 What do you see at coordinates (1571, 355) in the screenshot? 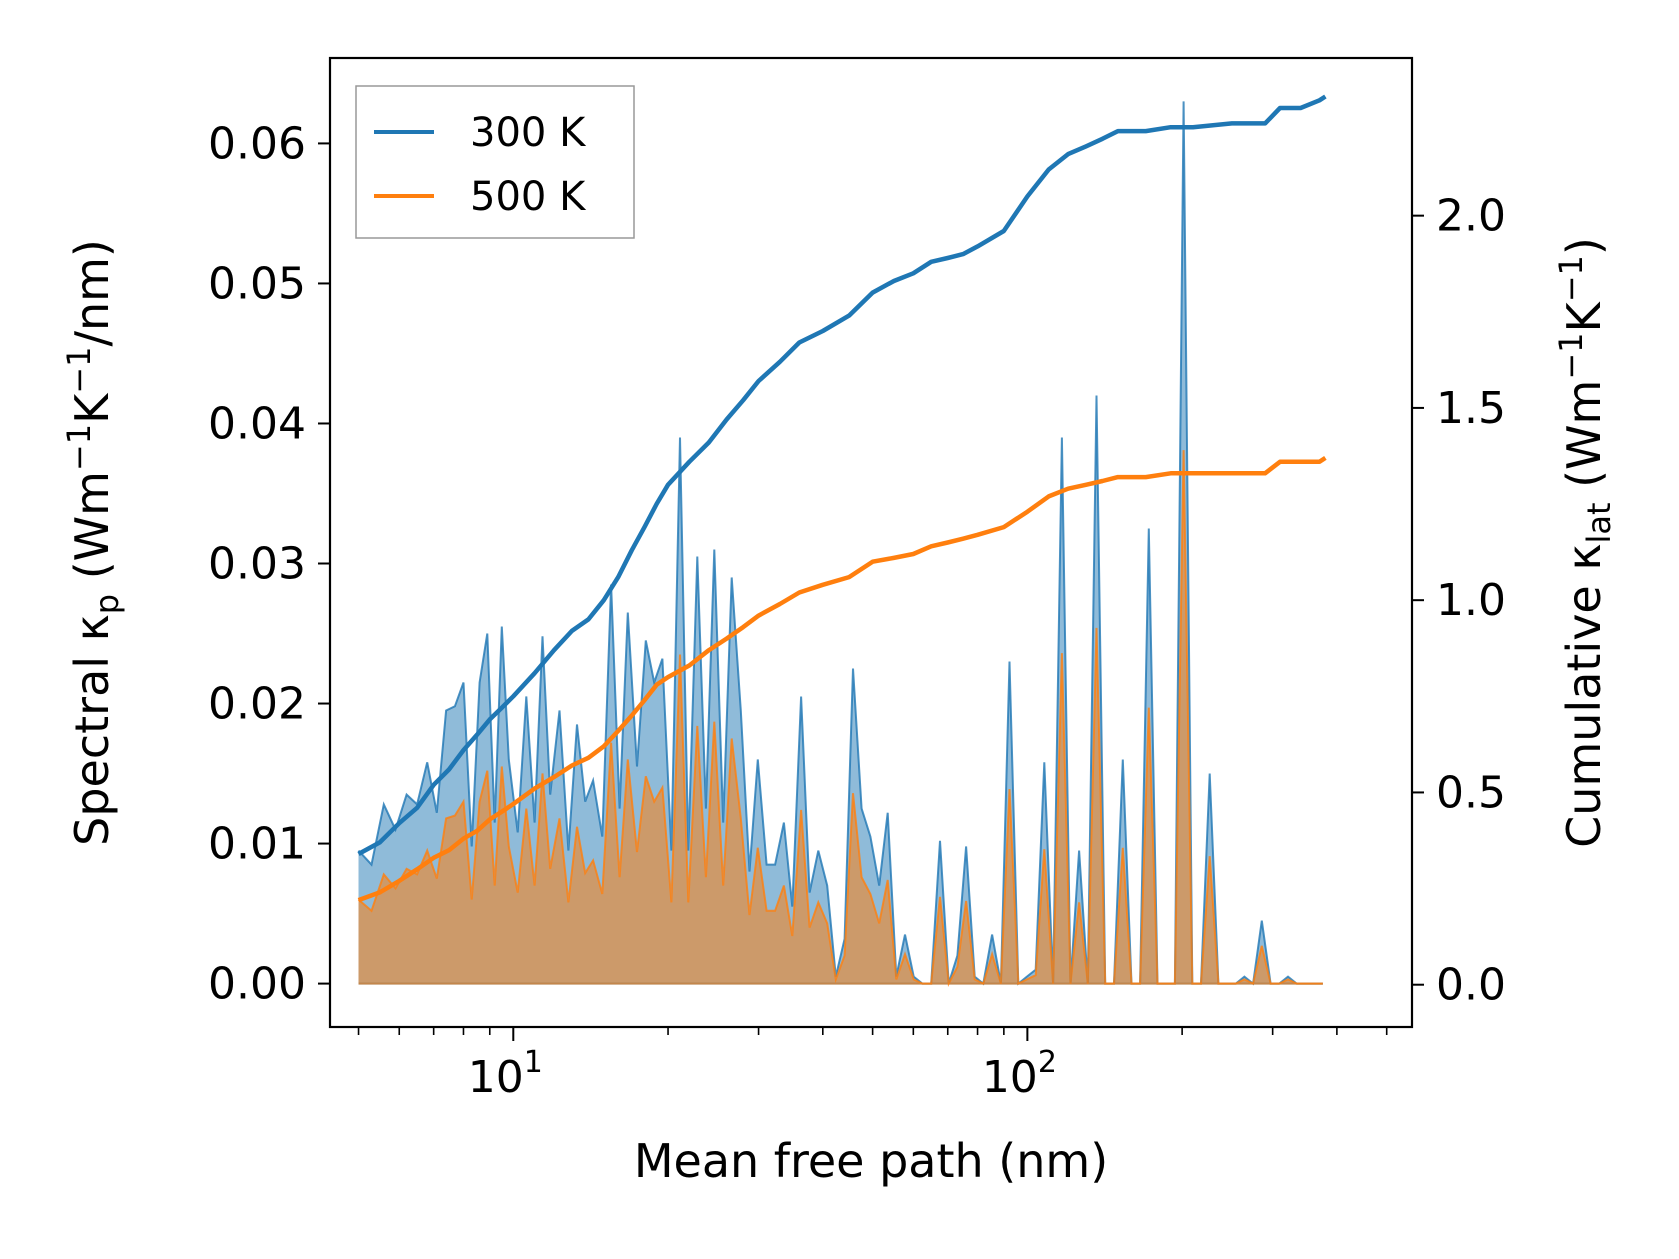
I see `y-right-label-sup1: −1` at bounding box center [1571, 355].